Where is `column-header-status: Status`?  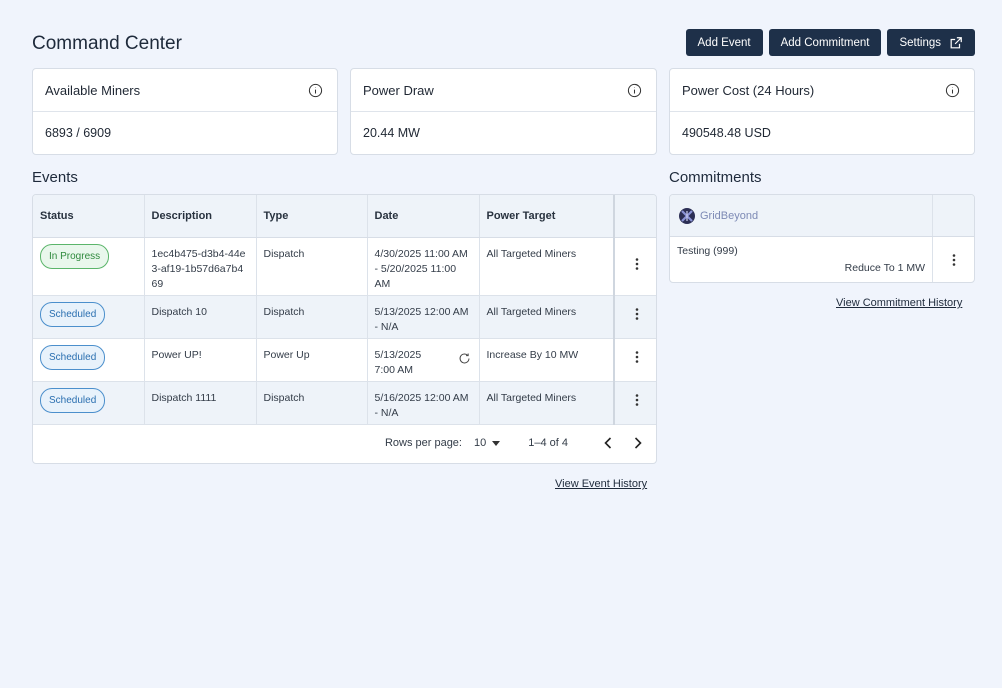
column-header-status: Status is located at coordinates (89, 216).